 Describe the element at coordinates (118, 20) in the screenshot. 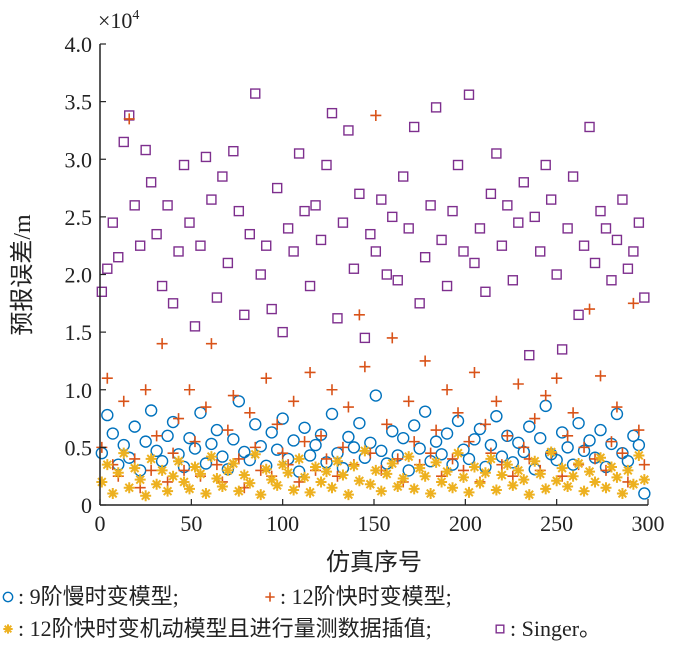

I see `y-multiplier: ×10⁴` at that location.